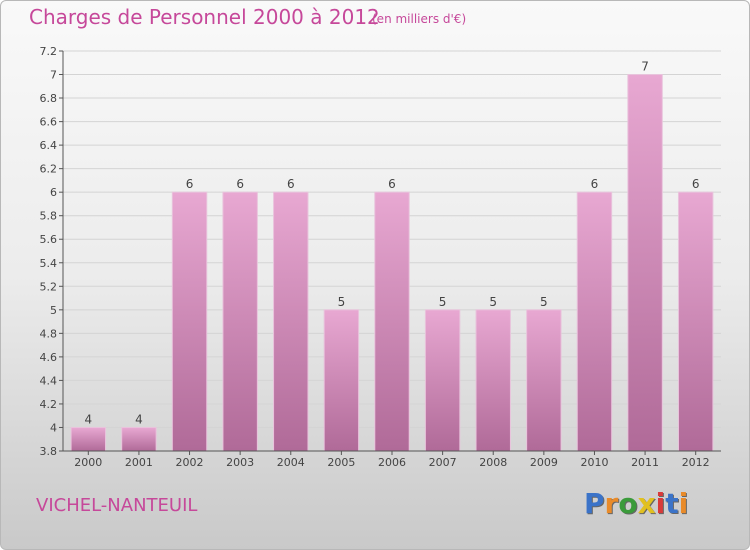 The width and height of the screenshot is (750, 550). What do you see at coordinates (53, 427) in the screenshot?
I see `y-tick-label: 4` at bounding box center [53, 427].